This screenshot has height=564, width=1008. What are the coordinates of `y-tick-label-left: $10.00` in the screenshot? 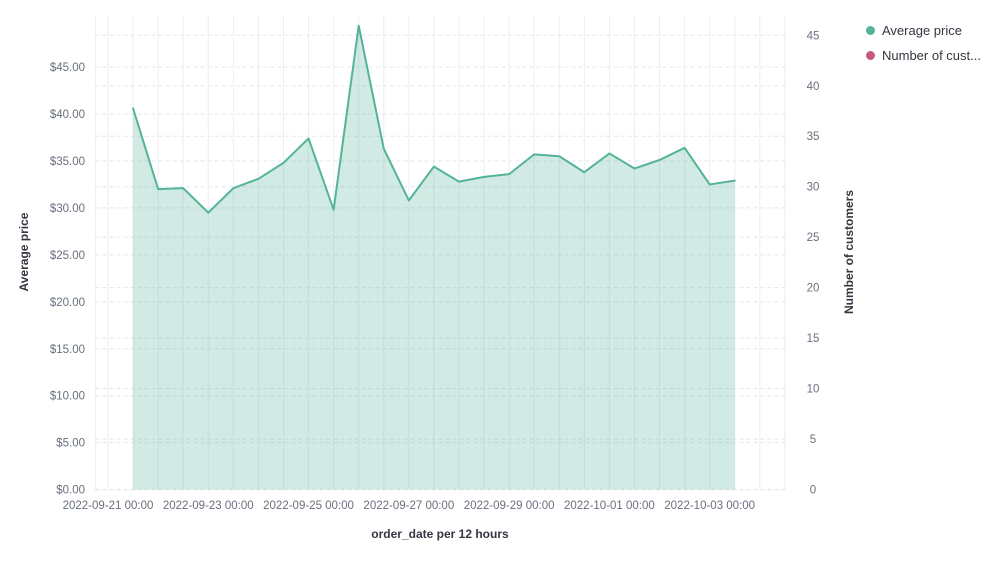 It's located at (67, 397).